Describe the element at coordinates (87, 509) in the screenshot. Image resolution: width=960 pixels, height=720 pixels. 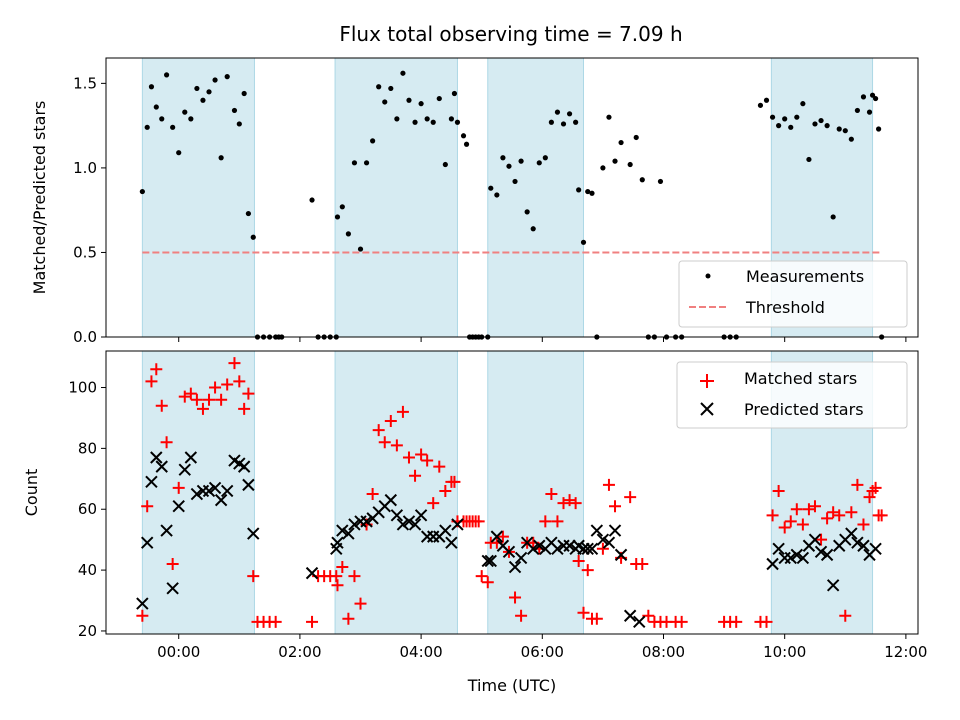
I see `bottom-panel-y-ticks: 20 40 60 80 100` at that location.